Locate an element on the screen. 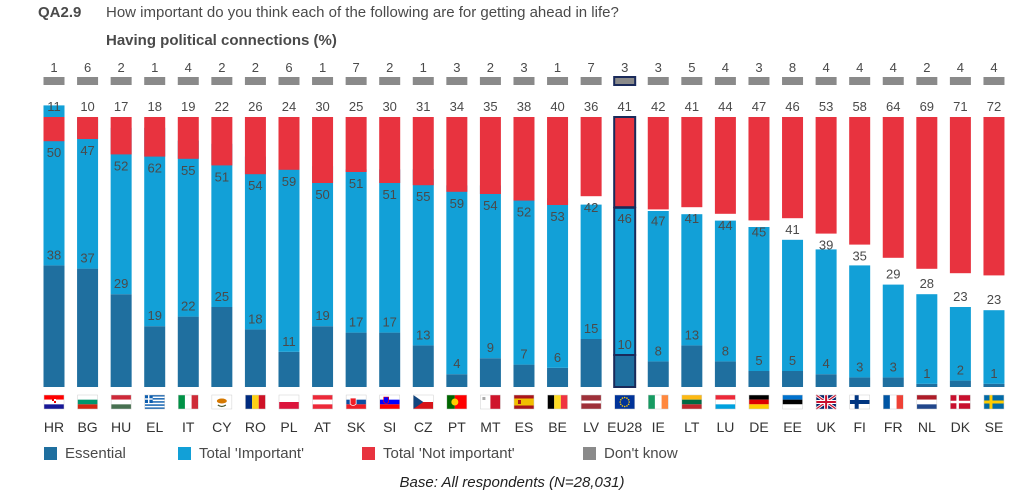  label-not-important-hr: 11 is located at coordinates (54, 106).